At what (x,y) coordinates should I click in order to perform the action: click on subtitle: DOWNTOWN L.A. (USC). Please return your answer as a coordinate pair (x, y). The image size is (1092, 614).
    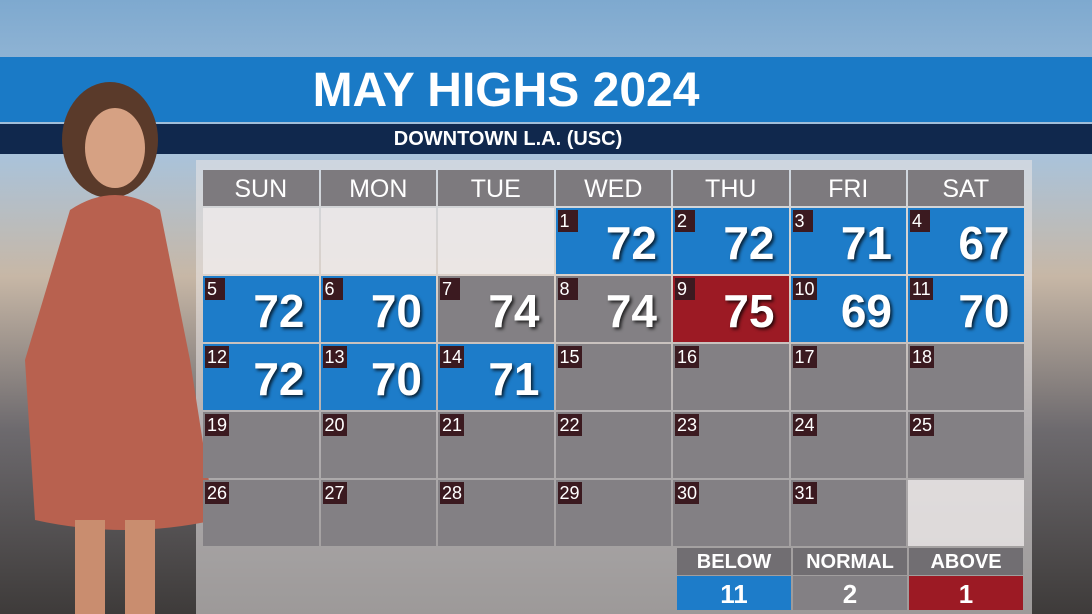
    Looking at the image, I should click on (508, 139).